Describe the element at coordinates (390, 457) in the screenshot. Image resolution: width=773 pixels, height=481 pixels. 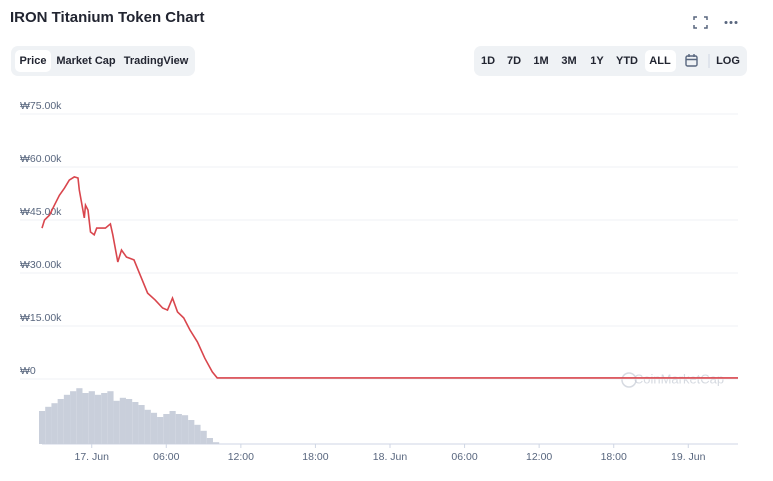
I see `x-tick-label: 18. Jun` at that location.